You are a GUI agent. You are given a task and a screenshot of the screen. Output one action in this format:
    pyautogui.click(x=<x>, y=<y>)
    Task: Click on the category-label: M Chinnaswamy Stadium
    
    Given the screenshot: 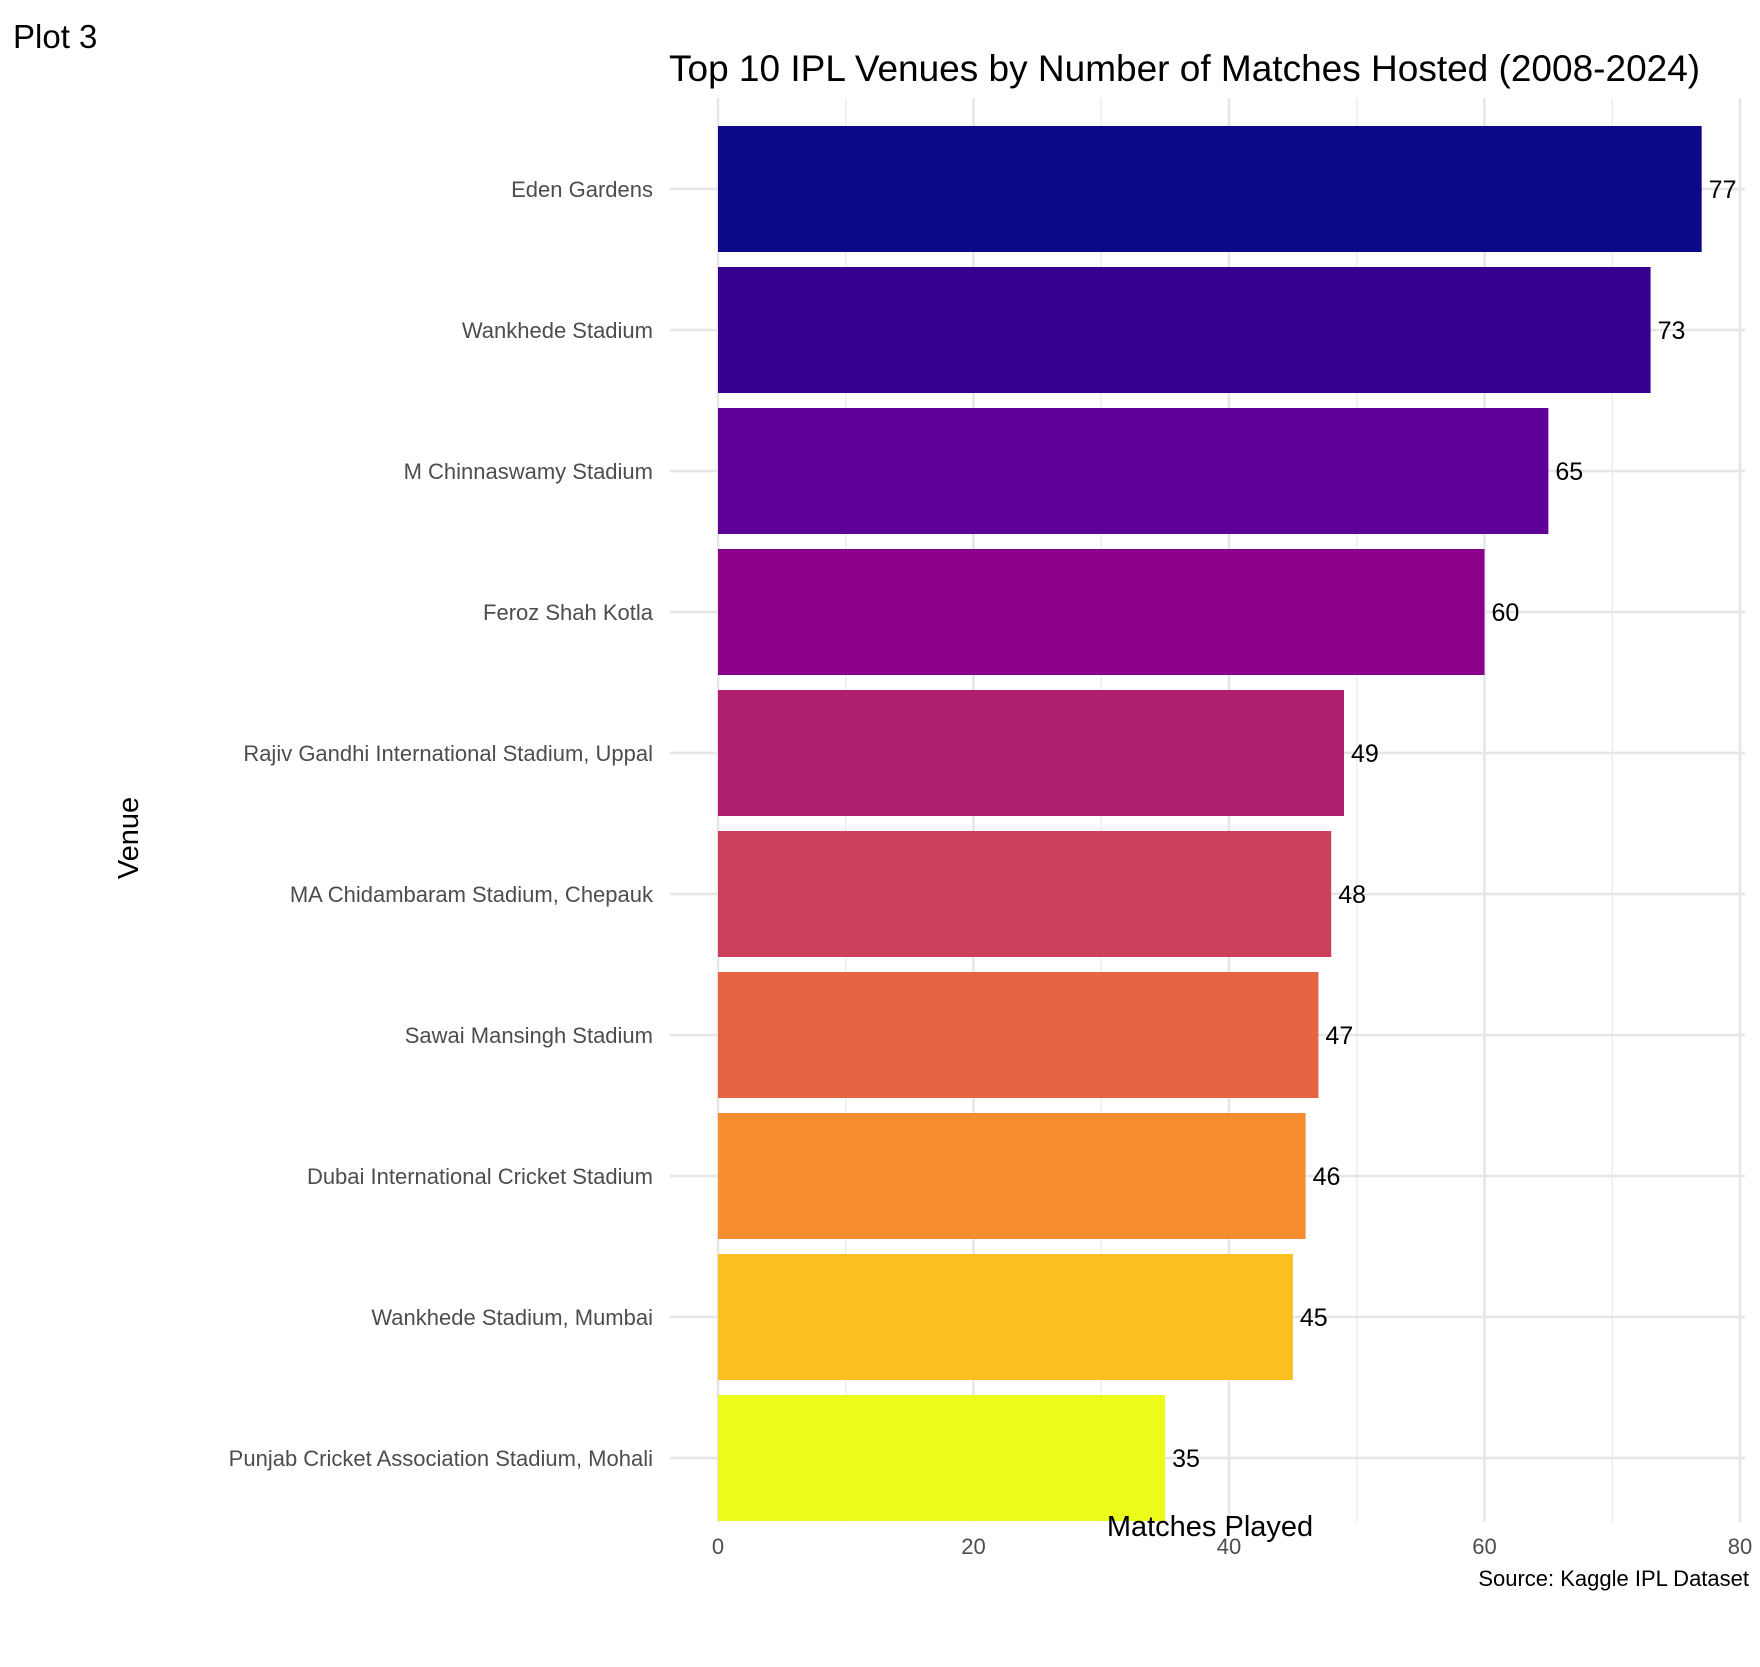 What is the action you would take?
    pyautogui.click(x=528, y=471)
    